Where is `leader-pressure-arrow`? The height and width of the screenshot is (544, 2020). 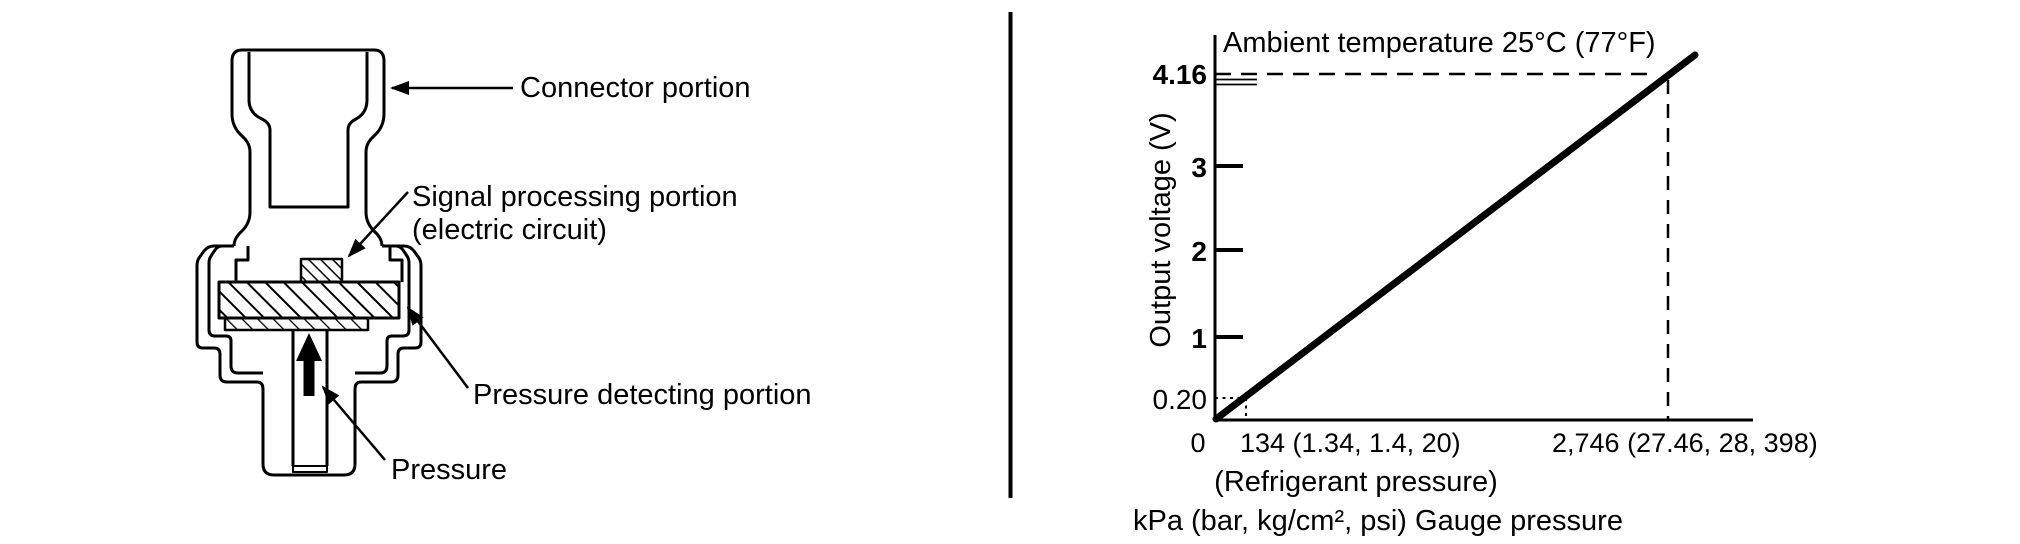 leader-pressure-arrow is located at coordinates (353, 423).